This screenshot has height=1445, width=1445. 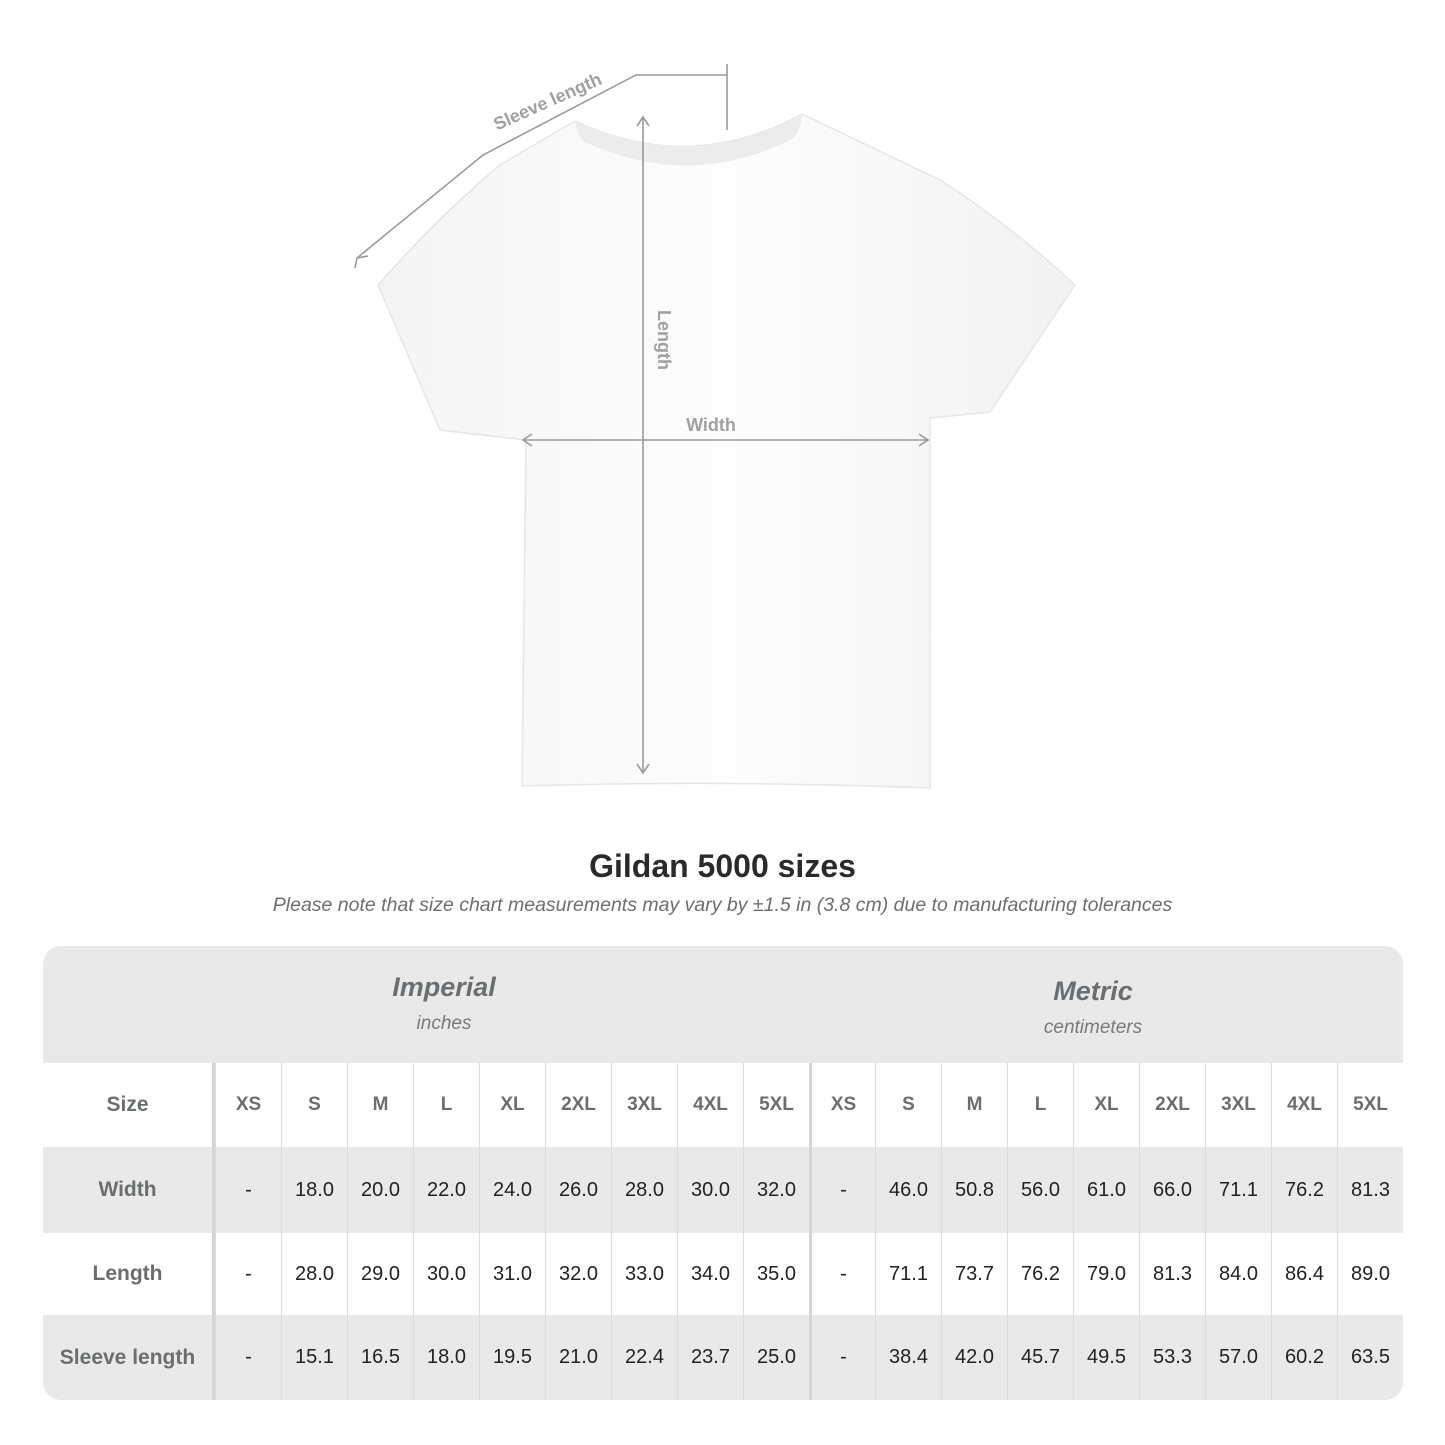 I want to click on table-cell: 26.0, so click(x=578, y=1190).